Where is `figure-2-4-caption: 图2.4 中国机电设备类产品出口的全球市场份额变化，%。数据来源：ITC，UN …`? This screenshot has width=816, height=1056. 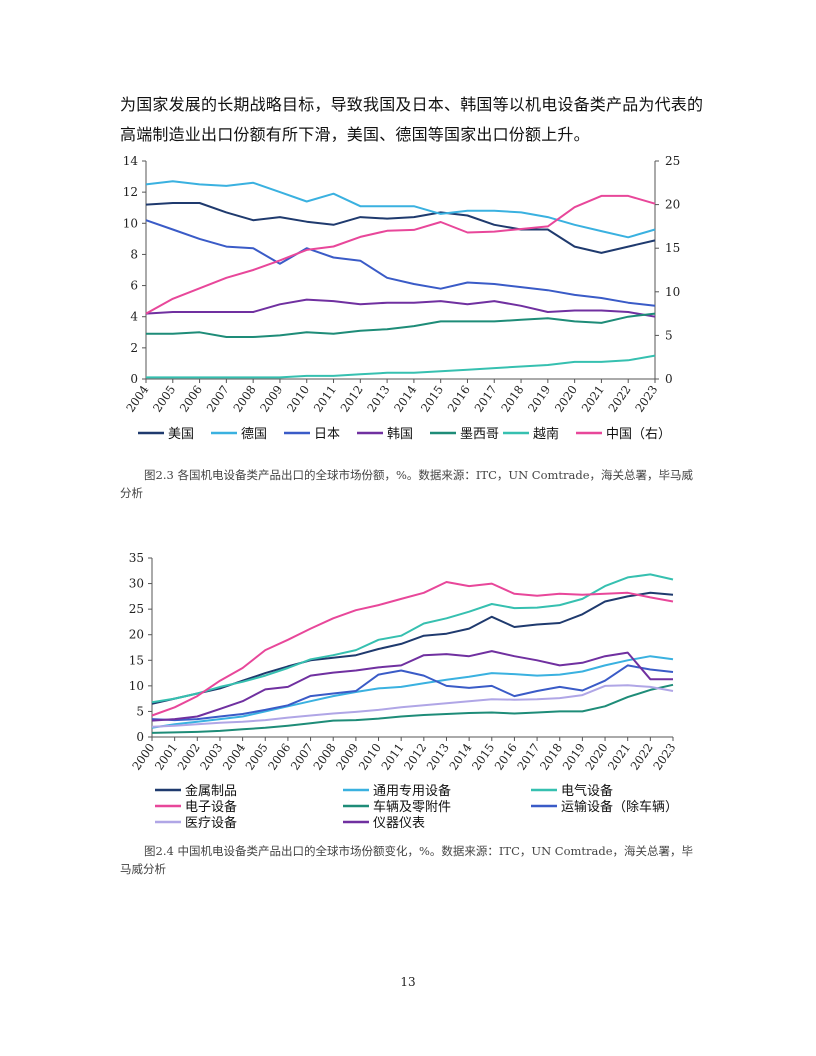
figure-2-4-caption: 图2.4 中国机电设备类产品出口的全球市场份额变化，%。数据来源：ITC，UN … is located at coordinates (407, 860).